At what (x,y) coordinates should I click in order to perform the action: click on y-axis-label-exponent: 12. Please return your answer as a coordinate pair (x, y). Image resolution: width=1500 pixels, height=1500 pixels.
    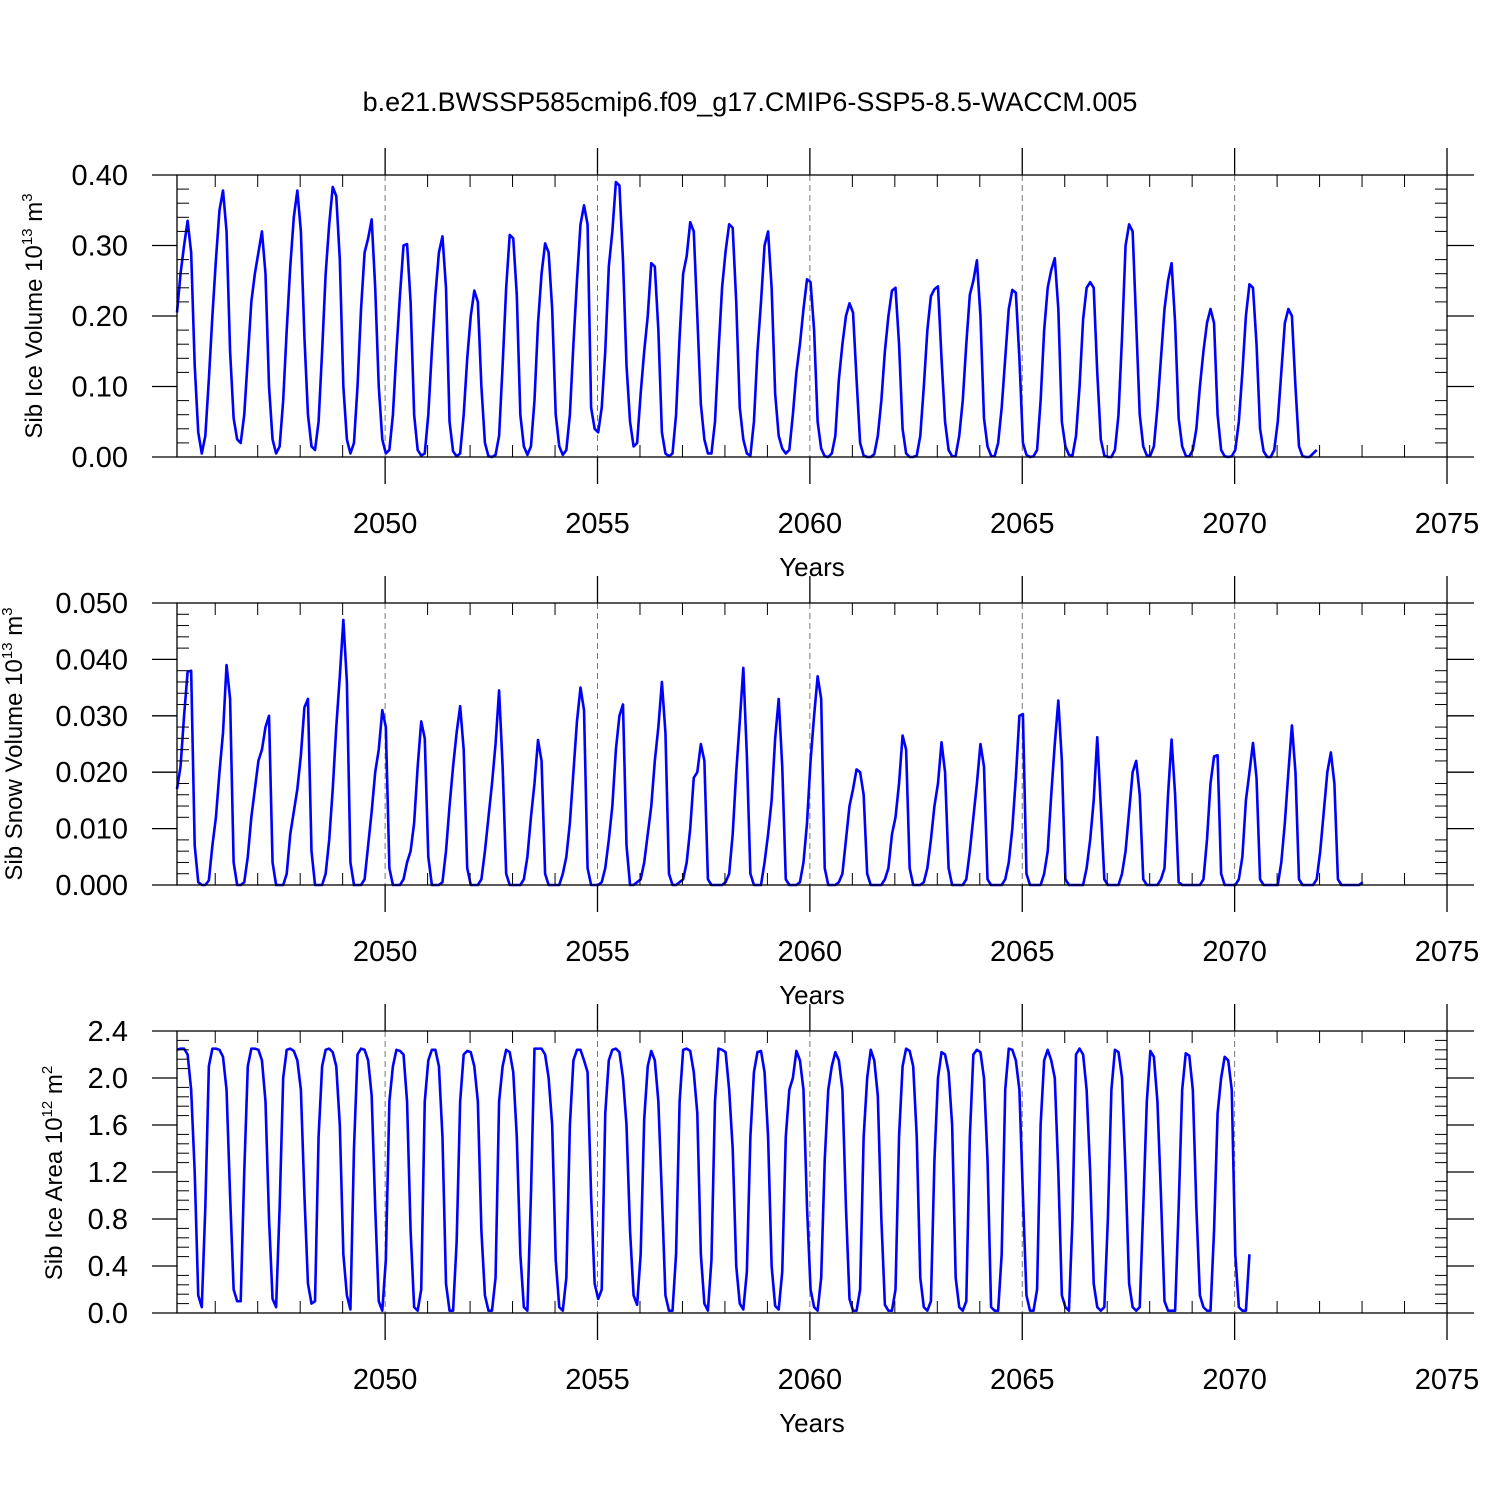
    Looking at the image, I should click on (47, 1109).